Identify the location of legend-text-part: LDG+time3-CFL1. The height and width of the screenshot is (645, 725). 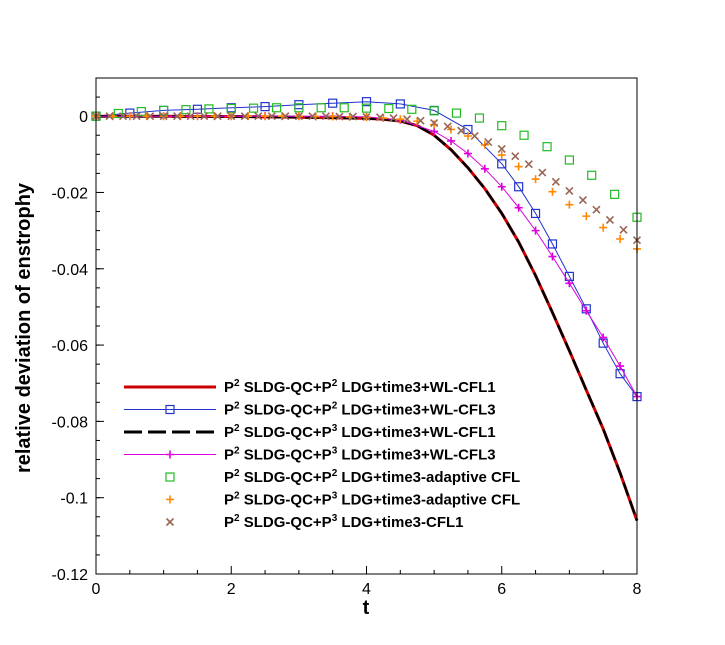
(400, 522).